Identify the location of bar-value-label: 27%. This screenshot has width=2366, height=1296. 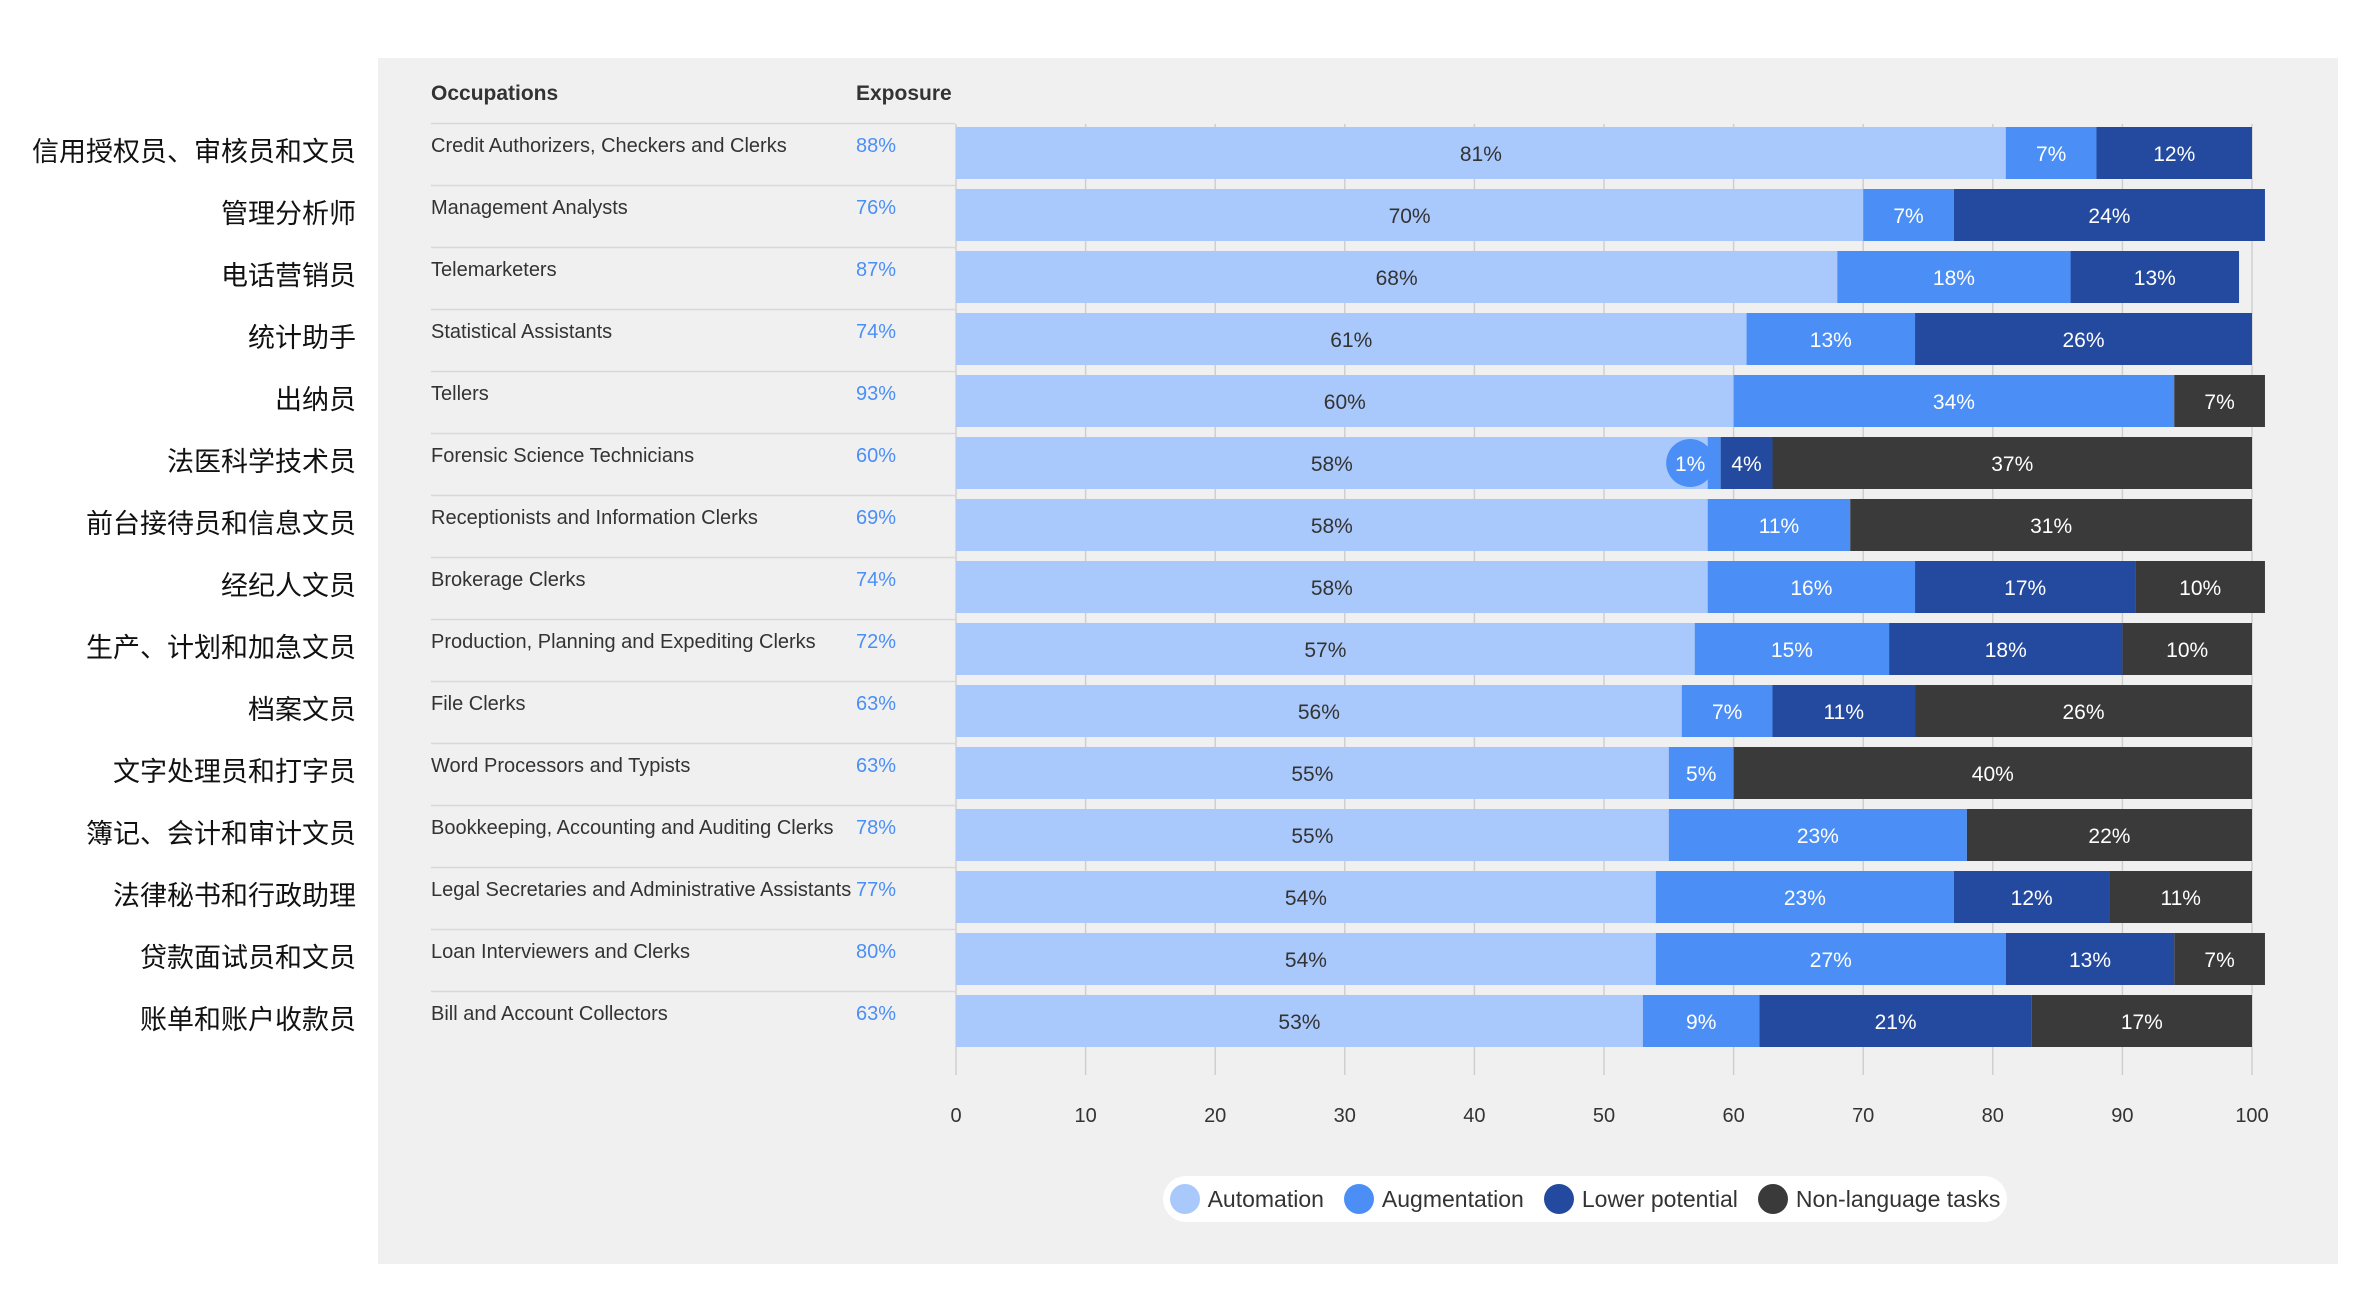
(1831, 960).